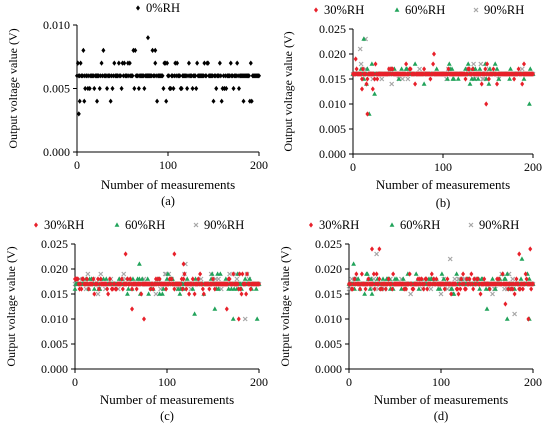 This screenshot has height=430, width=550. I want to click on panel-caption: (c), so click(167, 416).